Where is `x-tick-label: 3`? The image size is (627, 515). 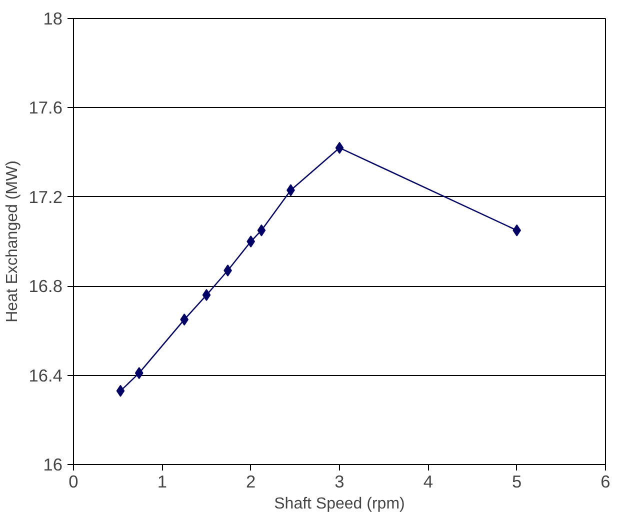 x-tick-label: 3 is located at coordinates (339, 482).